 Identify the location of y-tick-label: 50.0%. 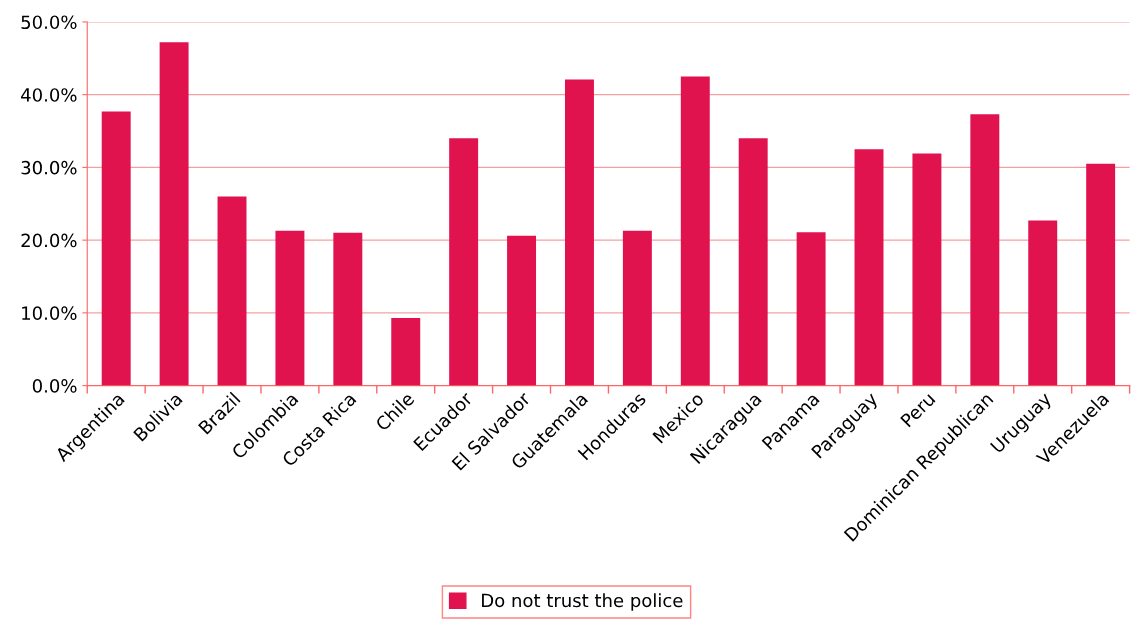
(49, 22).